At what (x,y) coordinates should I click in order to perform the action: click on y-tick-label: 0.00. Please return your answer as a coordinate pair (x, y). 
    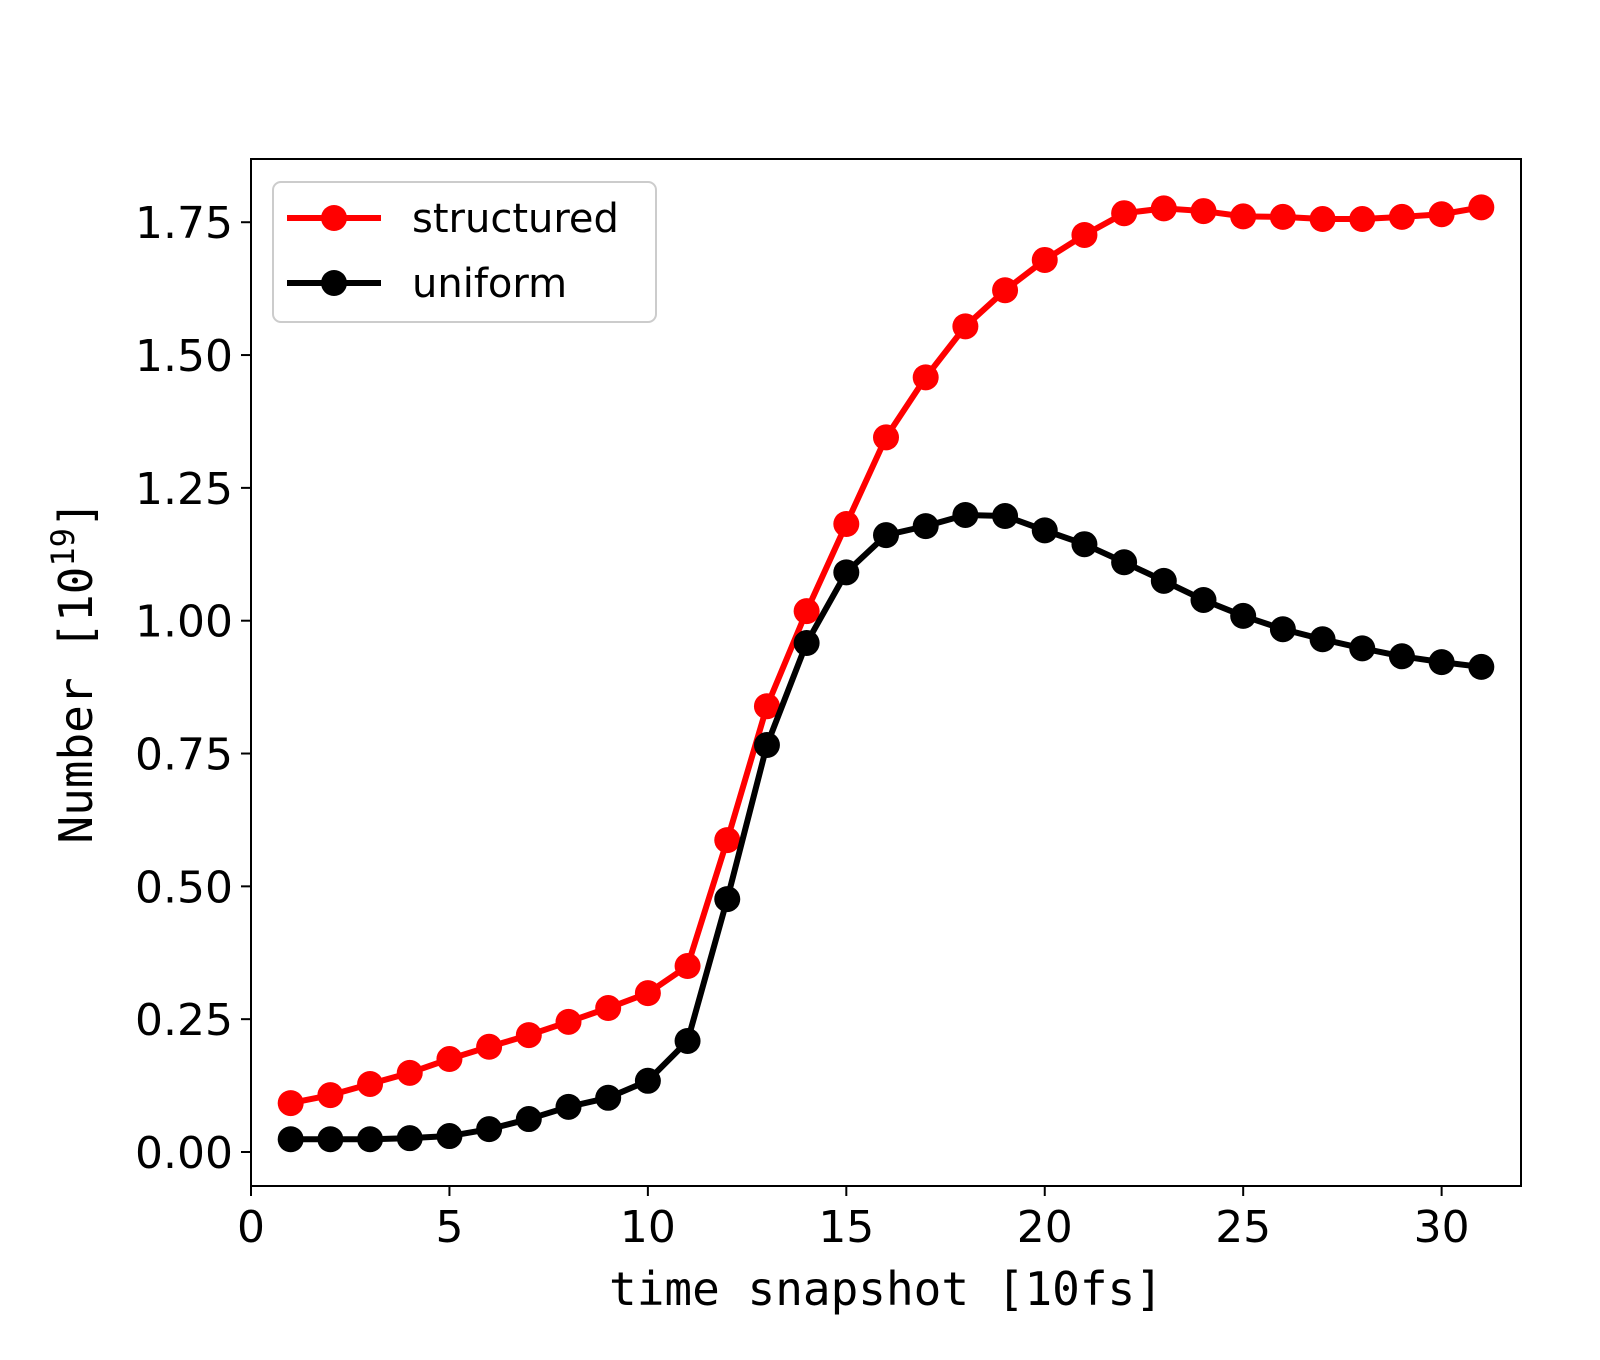
    Looking at the image, I should click on (184, 1153).